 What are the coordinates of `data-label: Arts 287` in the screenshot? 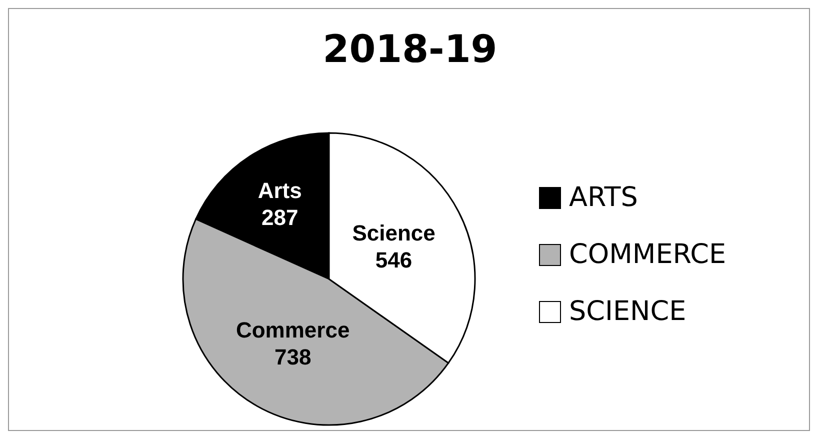 It's located at (280, 203).